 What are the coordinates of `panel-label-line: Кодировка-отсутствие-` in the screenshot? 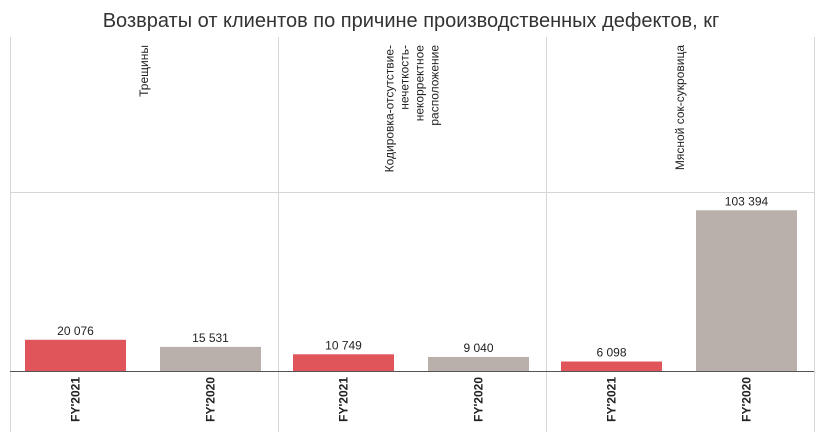 It's located at (390, 108).